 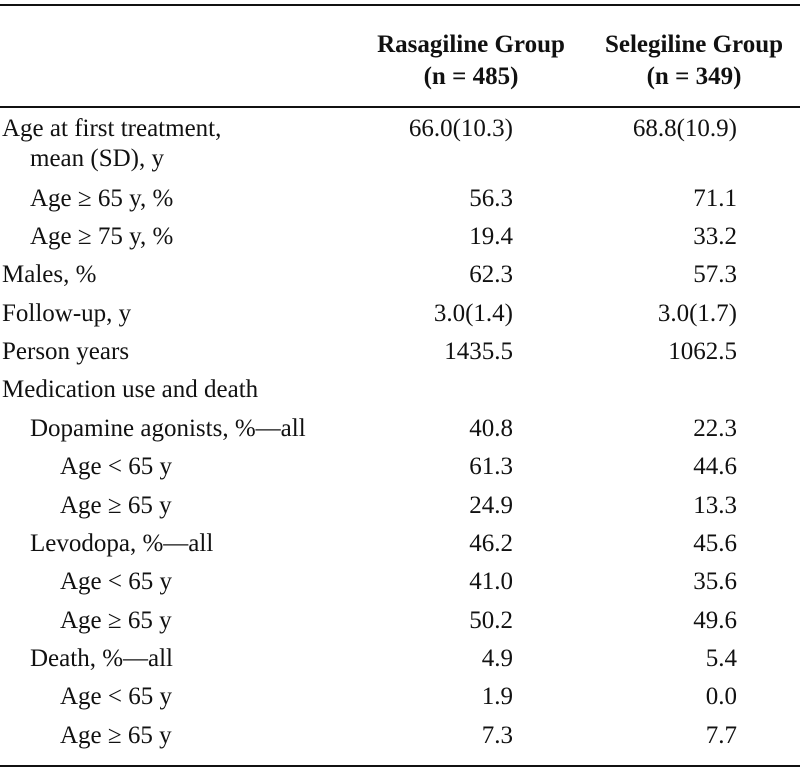 What do you see at coordinates (697, 313) in the screenshot?
I see `selegiline-value: 3.0(1.7)` at bounding box center [697, 313].